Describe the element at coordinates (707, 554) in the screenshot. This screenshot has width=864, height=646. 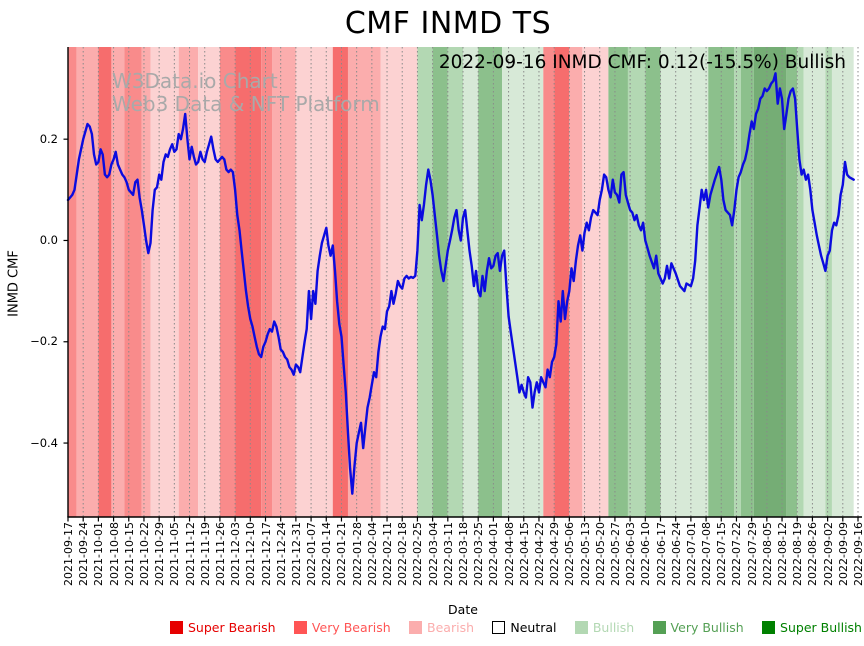
I see `x-tick-label: 2022-07-08` at that location.